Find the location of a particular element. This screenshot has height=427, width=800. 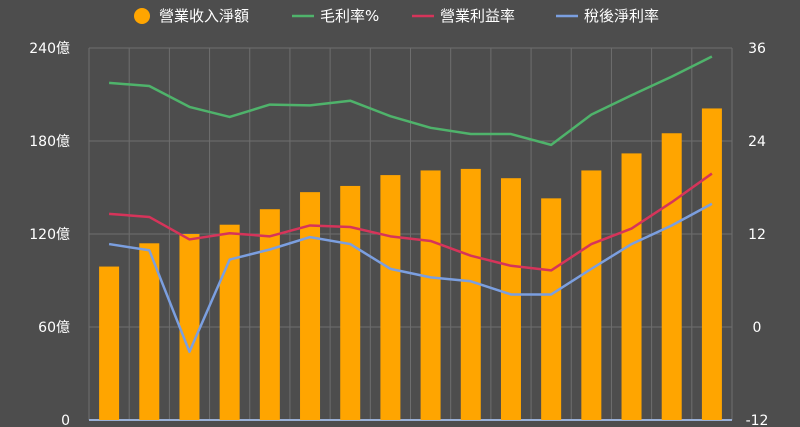

left-tick-label: 60億 is located at coordinates (54, 328).